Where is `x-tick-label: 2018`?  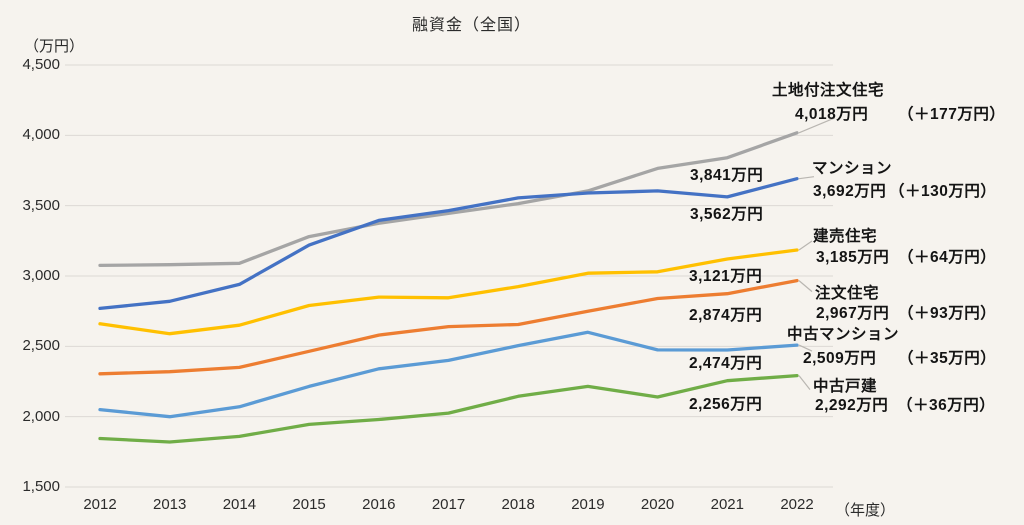 x-tick-label: 2018 is located at coordinates (518, 504).